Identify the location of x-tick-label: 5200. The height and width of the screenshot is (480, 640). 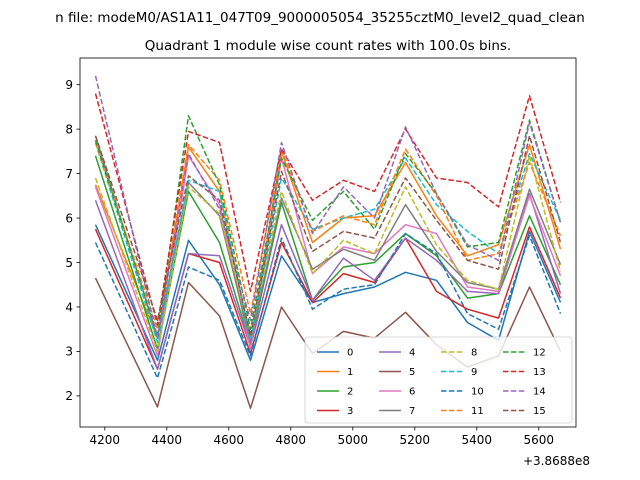
(415, 440).